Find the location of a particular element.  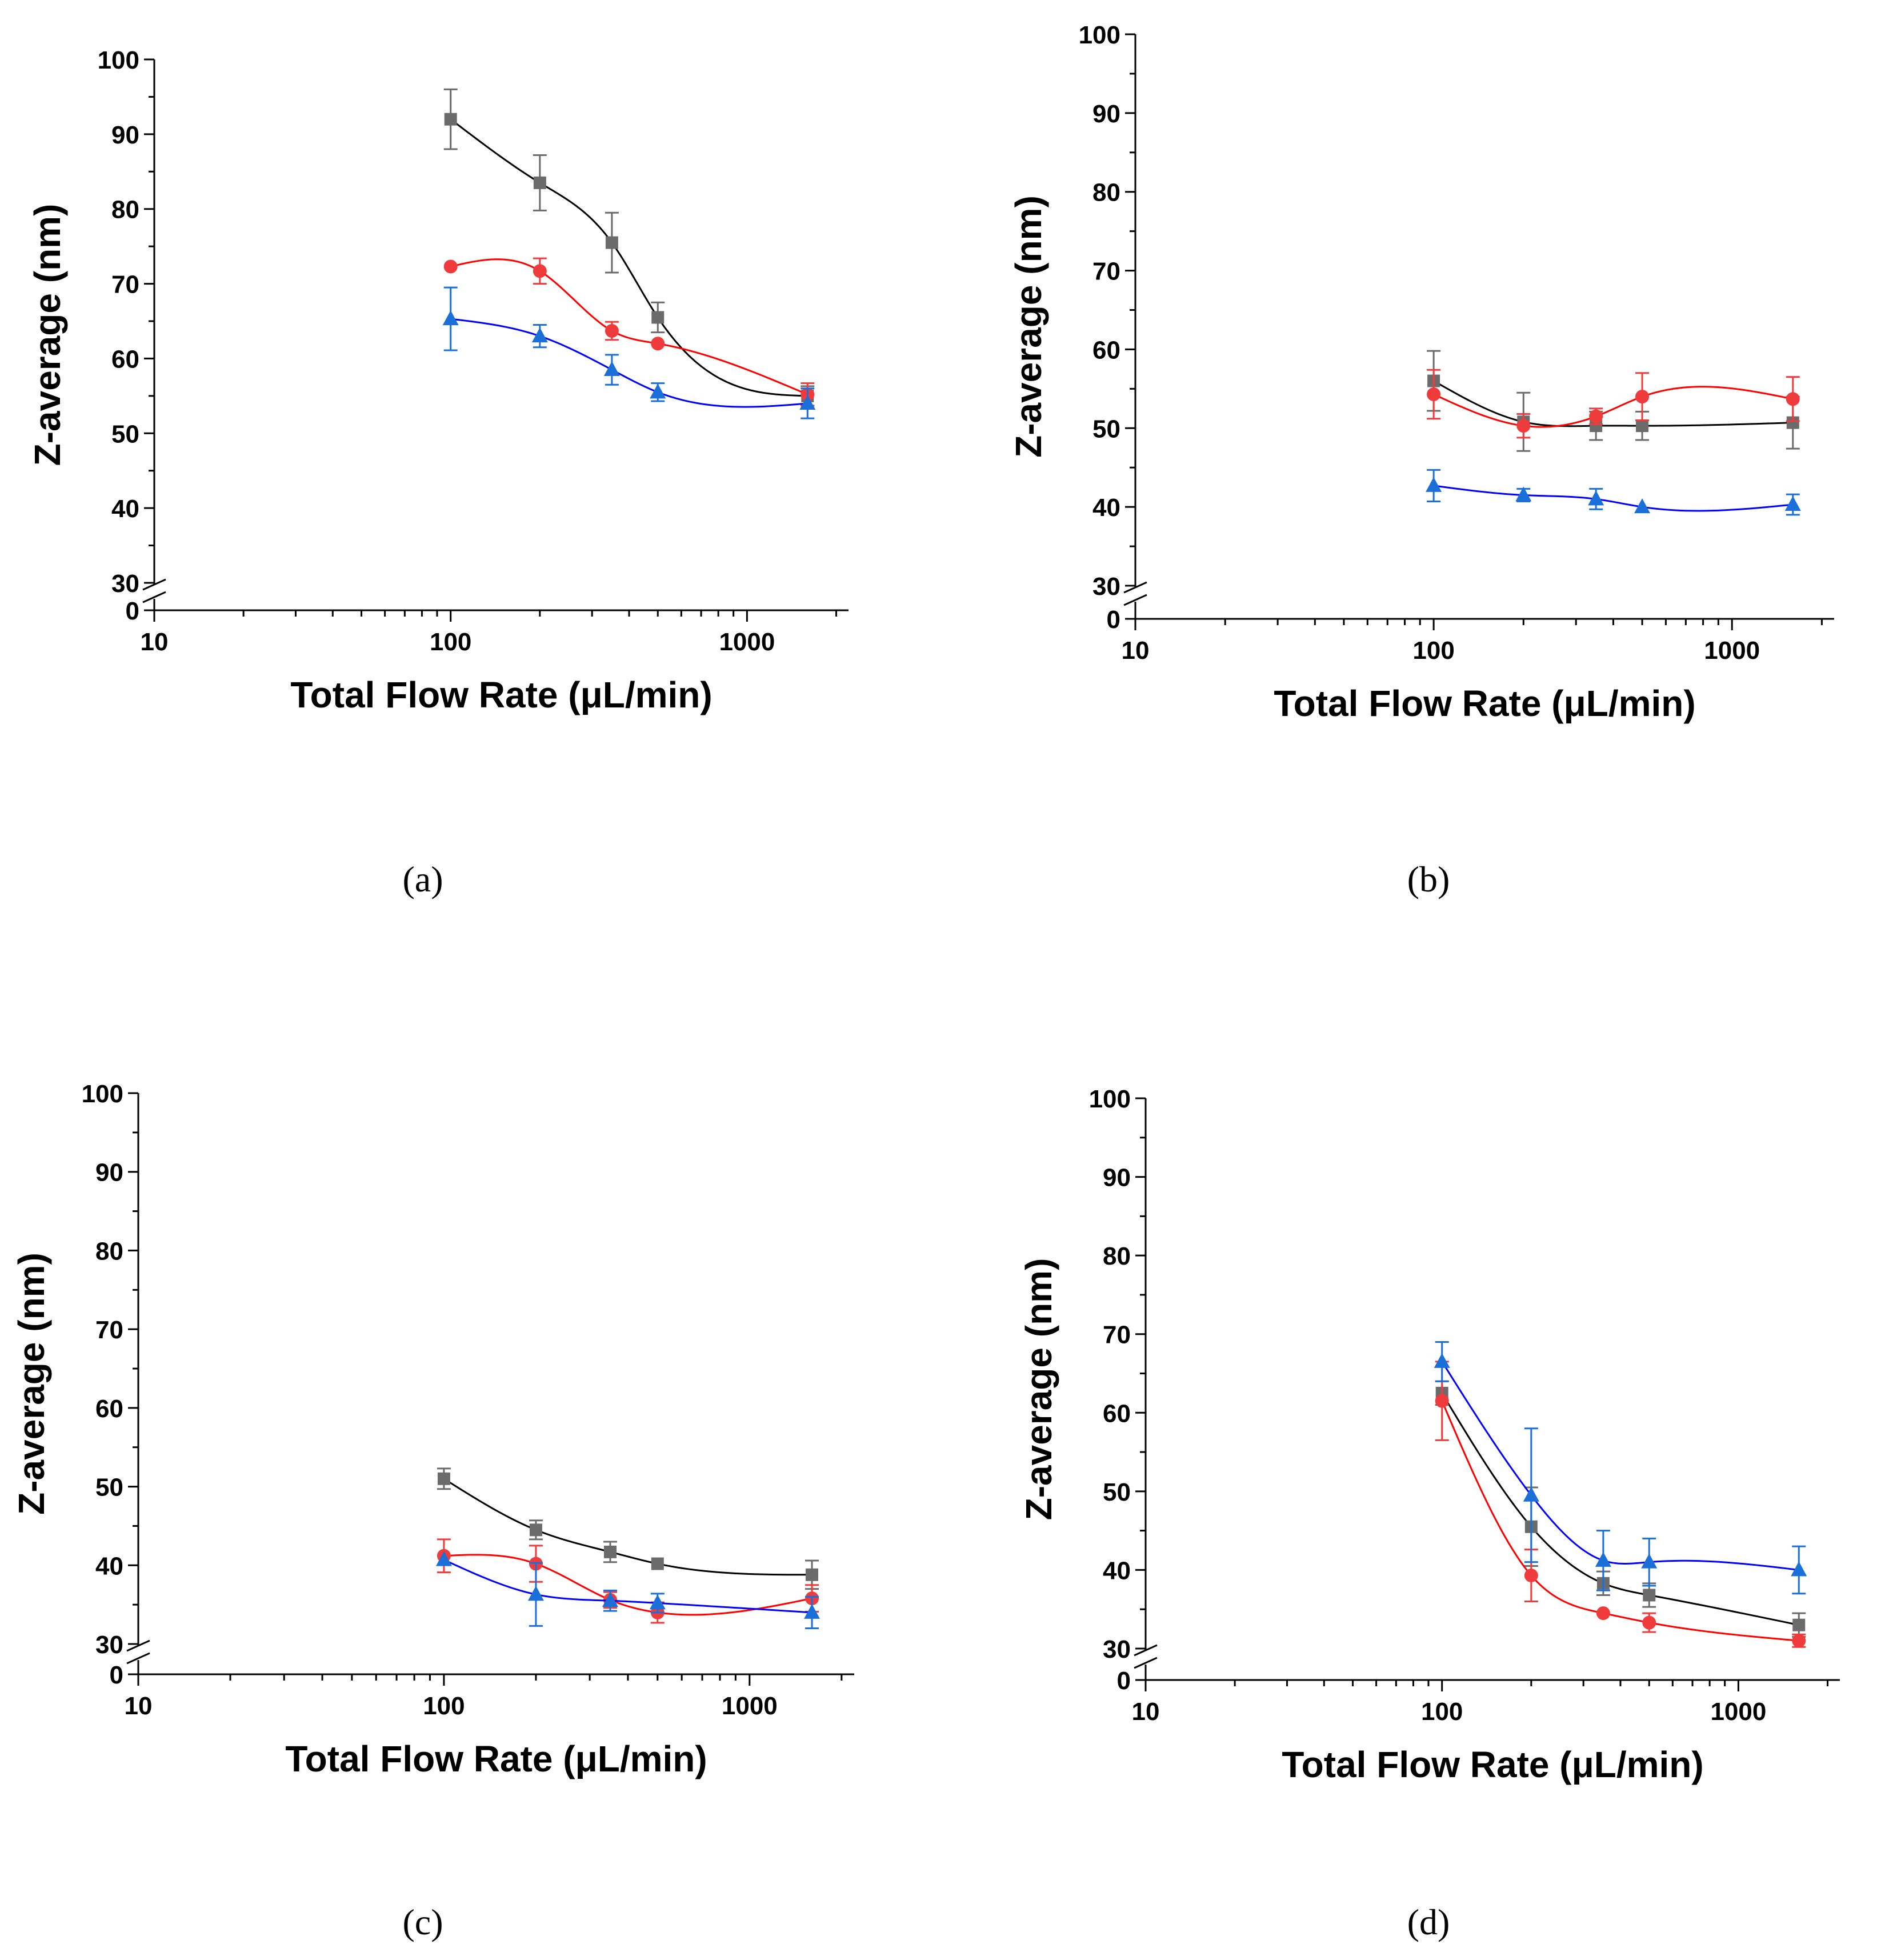

y-tick-label: 30 is located at coordinates (125, 584).